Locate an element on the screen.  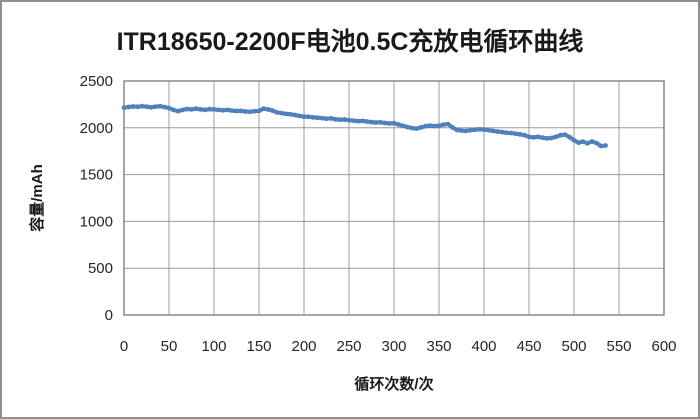
capacity-polyline is located at coordinates (365, 126).